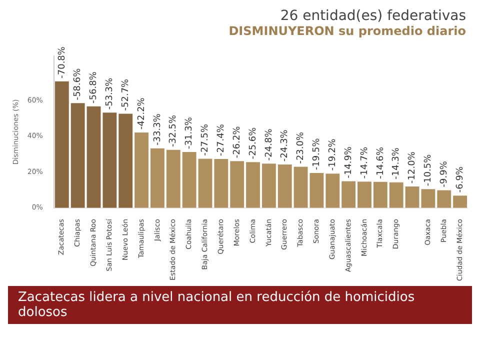 This screenshot has width=480, height=360. Describe the element at coordinates (110, 93) in the screenshot. I see `data-label: -53.3%` at that location.